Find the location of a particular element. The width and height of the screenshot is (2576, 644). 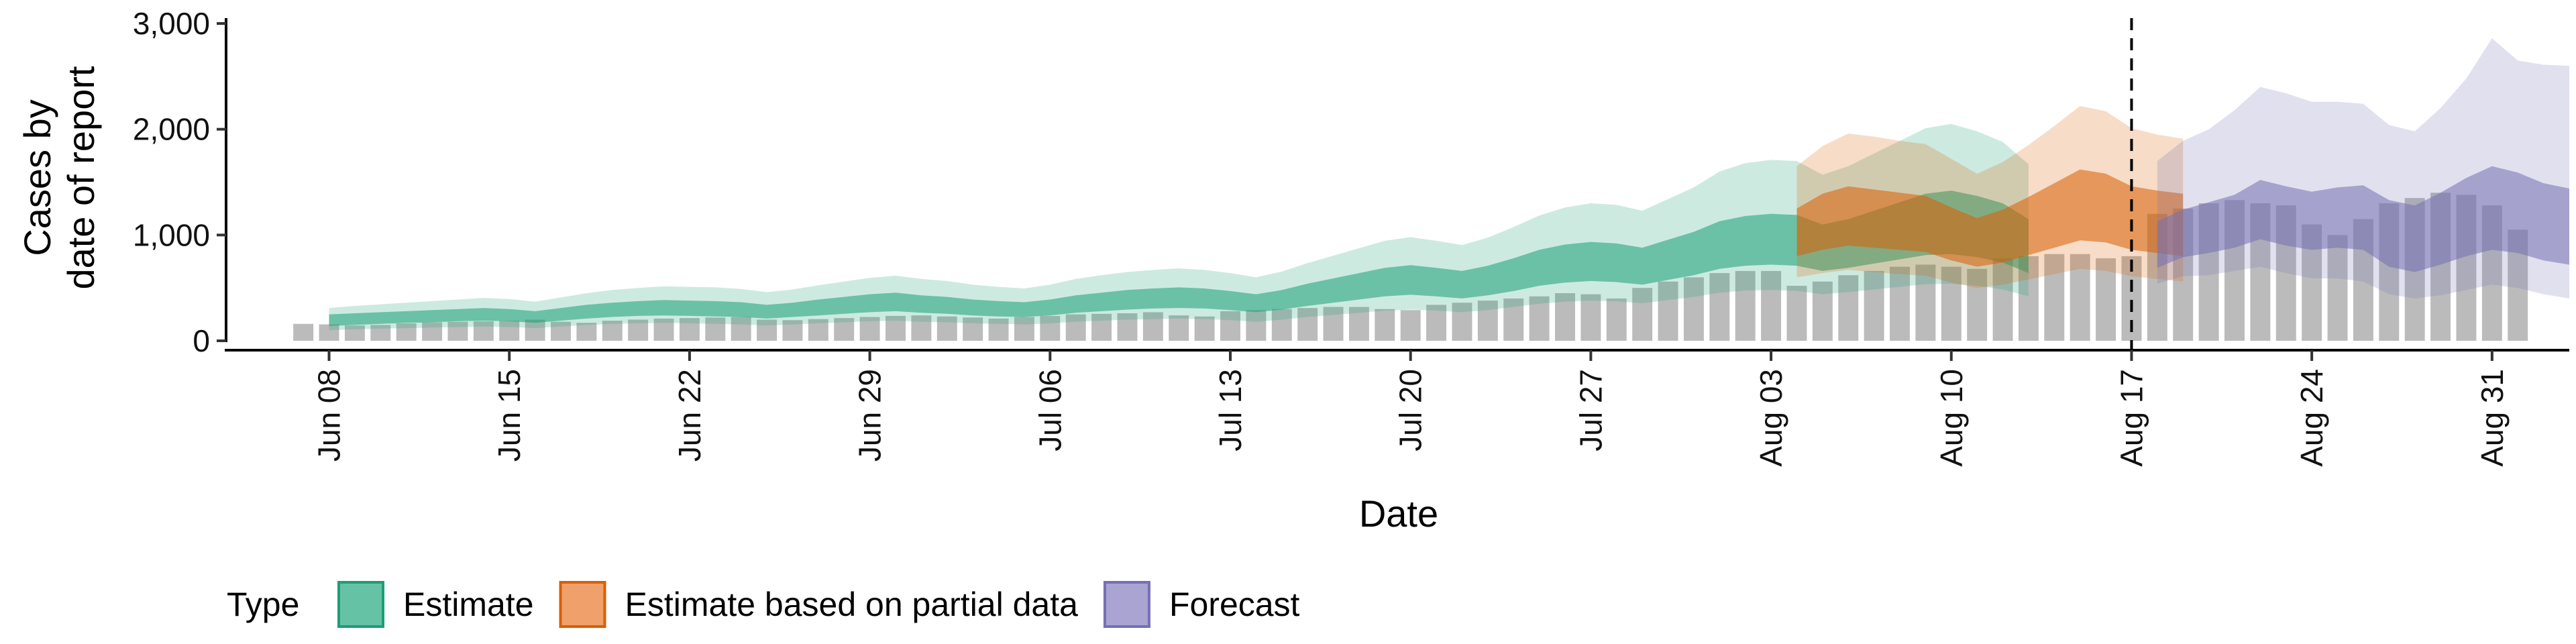

x-tick-label: Jun 15 is located at coordinates (509, 415).